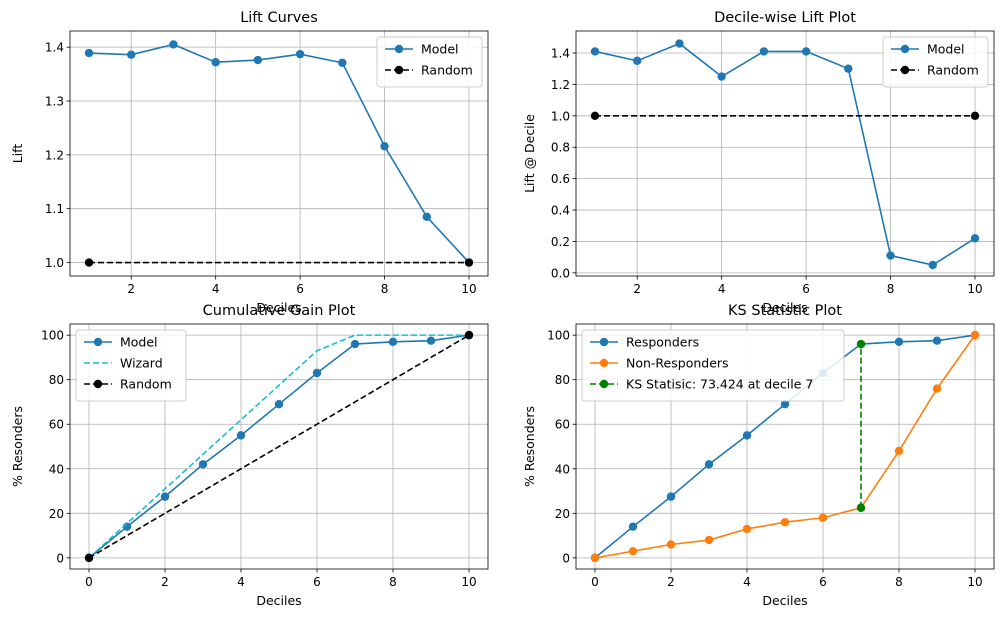 This screenshot has width=1005, height=622. I want to click on y-tick-label: 0, so click(60, 558).